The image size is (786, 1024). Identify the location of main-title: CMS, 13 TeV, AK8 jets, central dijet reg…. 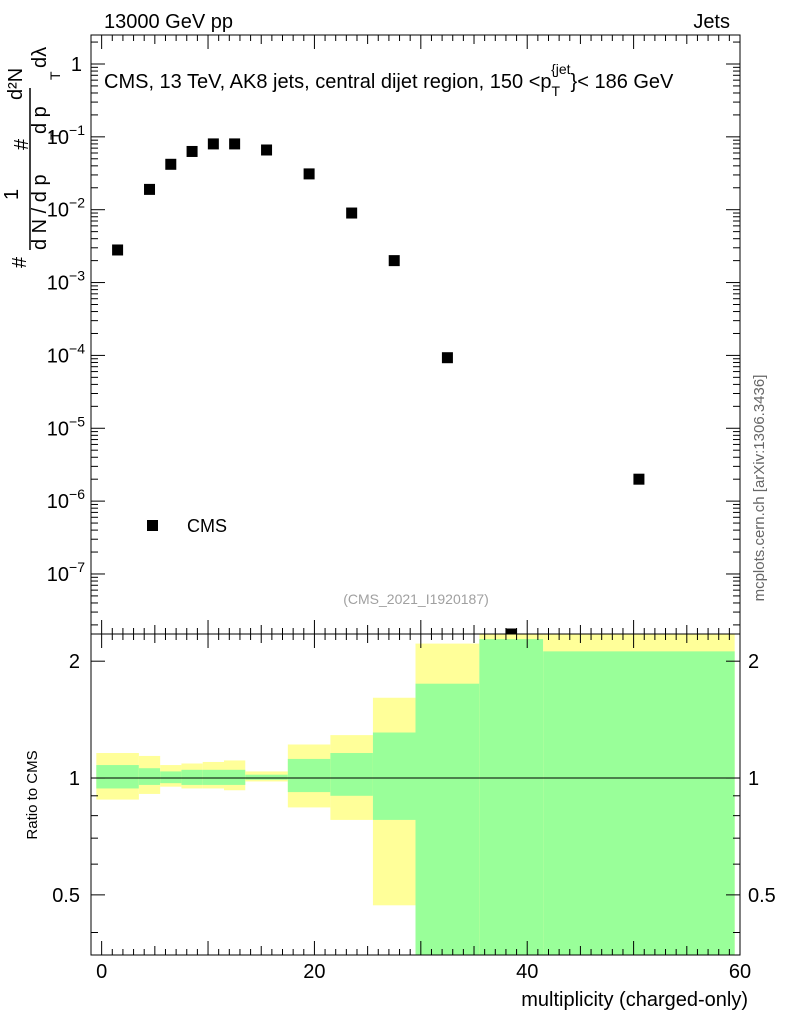
(389, 80).